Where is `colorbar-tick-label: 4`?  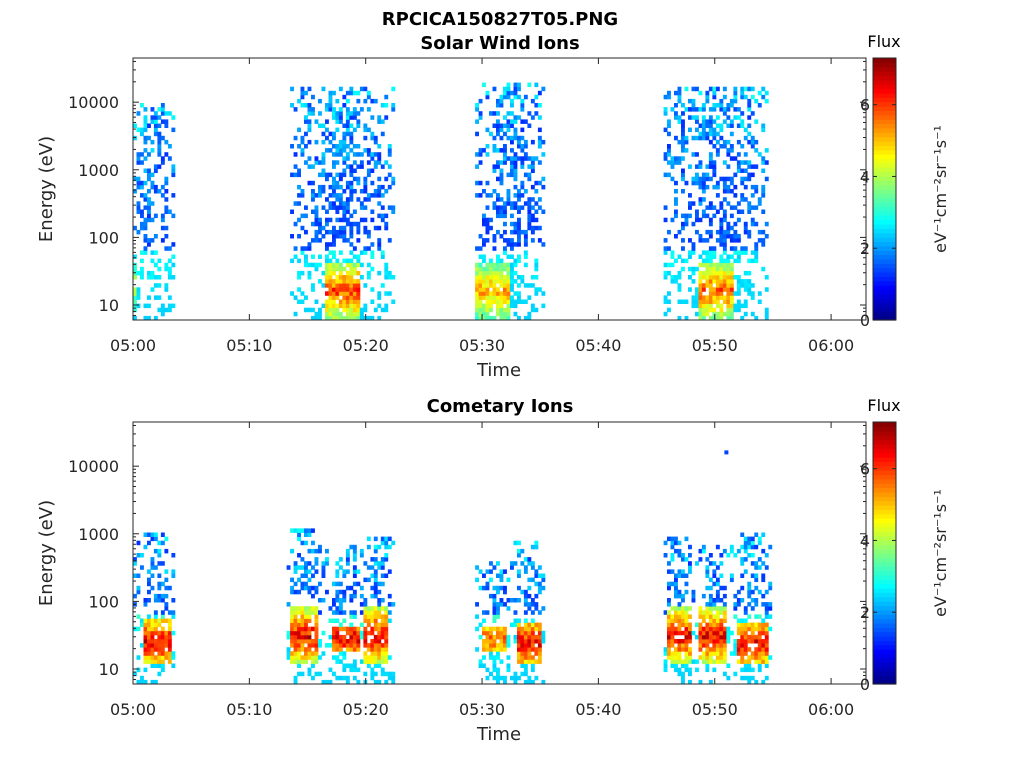
colorbar-tick-label: 4 is located at coordinates (865, 540).